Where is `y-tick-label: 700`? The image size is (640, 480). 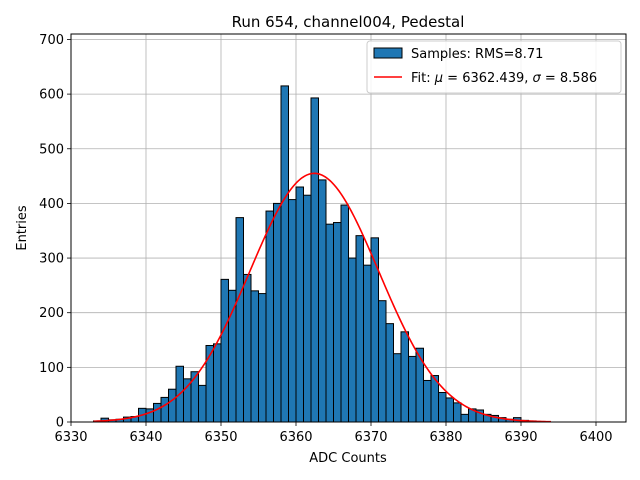
y-tick-label: 700 is located at coordinates (51, 40).